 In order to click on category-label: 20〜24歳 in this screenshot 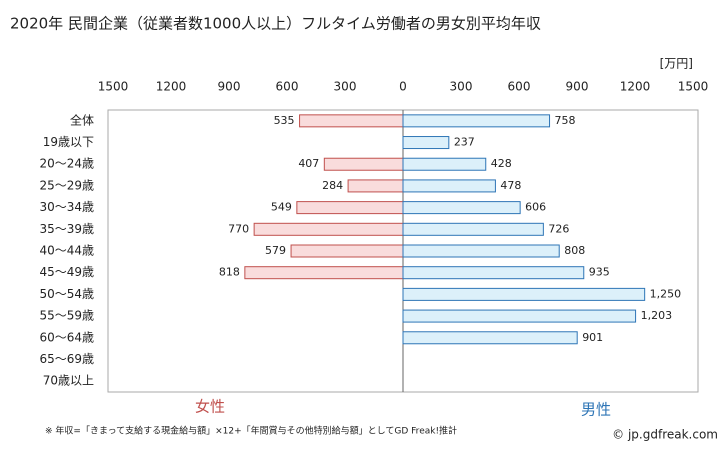, I will do `click(66, 164)`.